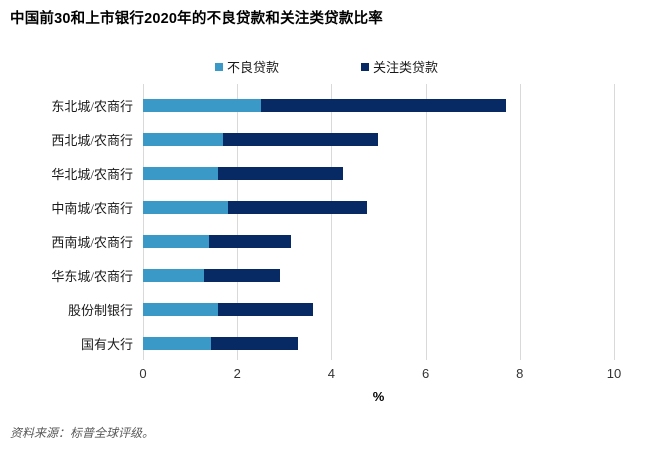  What do you see at coordinates (92, 174) in the screenshot?
I see `category-label: 华北城/农商行` at bounding box center [92, 174].